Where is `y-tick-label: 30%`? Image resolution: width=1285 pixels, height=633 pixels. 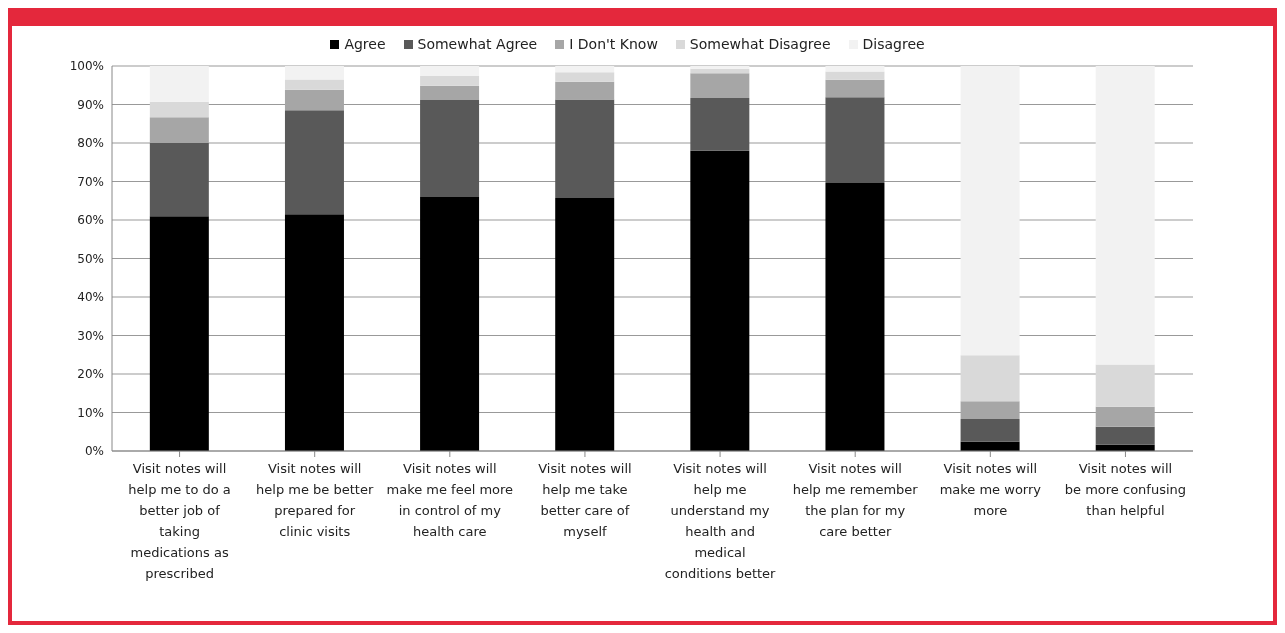 y-tick-label: 30% is located at coordinates (90, 335).